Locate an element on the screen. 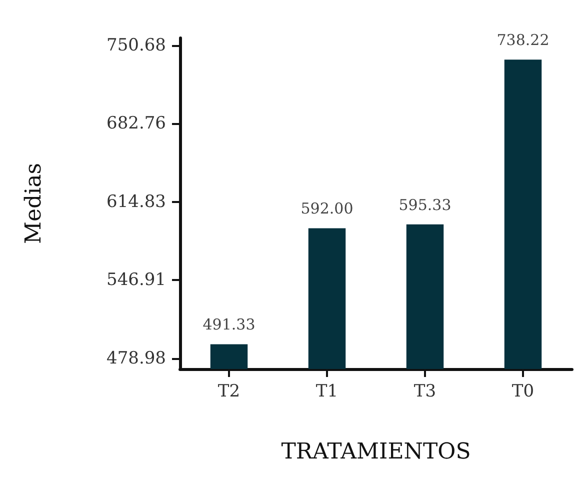 The image size is (584, 477). x-tick-label: T0 is located at coordinates (523, 392).